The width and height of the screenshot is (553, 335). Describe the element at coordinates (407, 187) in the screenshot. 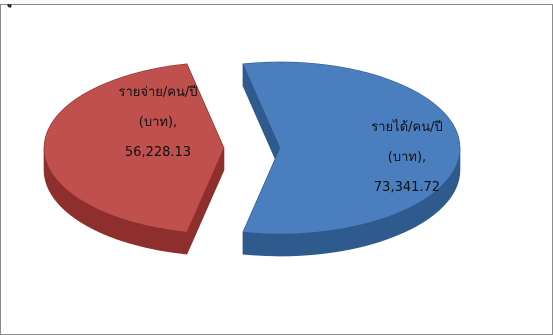

I see `income-label-value: 73,341.72` at that location.